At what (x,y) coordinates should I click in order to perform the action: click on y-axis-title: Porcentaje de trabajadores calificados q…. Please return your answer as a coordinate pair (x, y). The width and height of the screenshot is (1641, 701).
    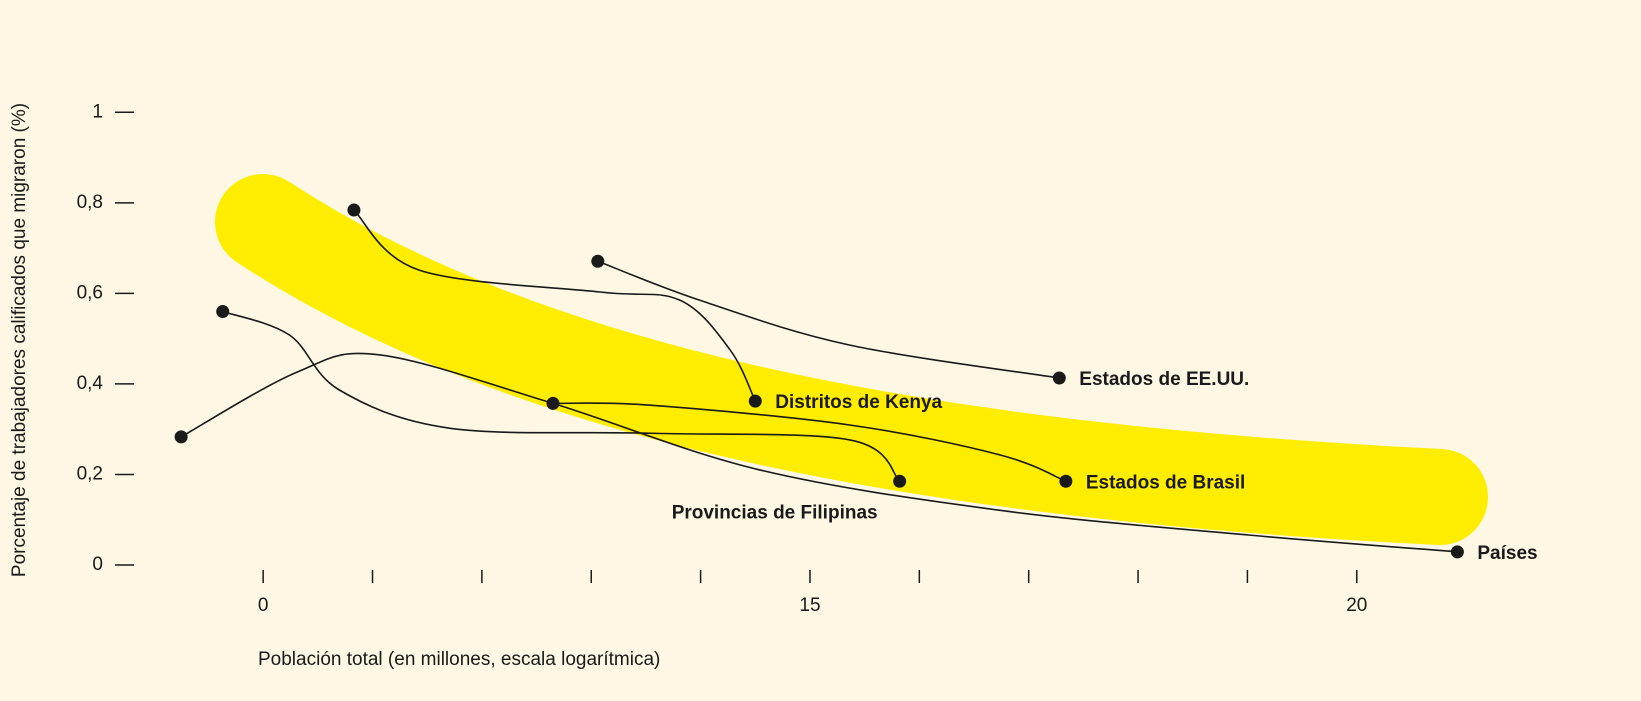
    Looking at the image, I should click on (19, 340).